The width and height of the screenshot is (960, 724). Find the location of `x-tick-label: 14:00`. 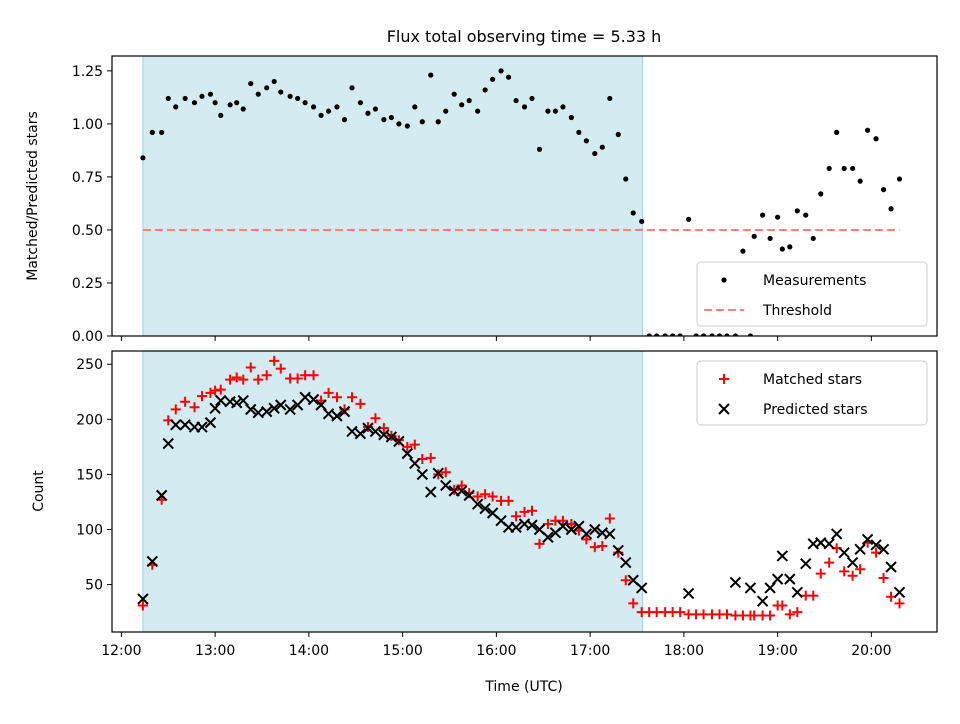

x-tick-label: 14:00 is located at coordinates (309, 651).